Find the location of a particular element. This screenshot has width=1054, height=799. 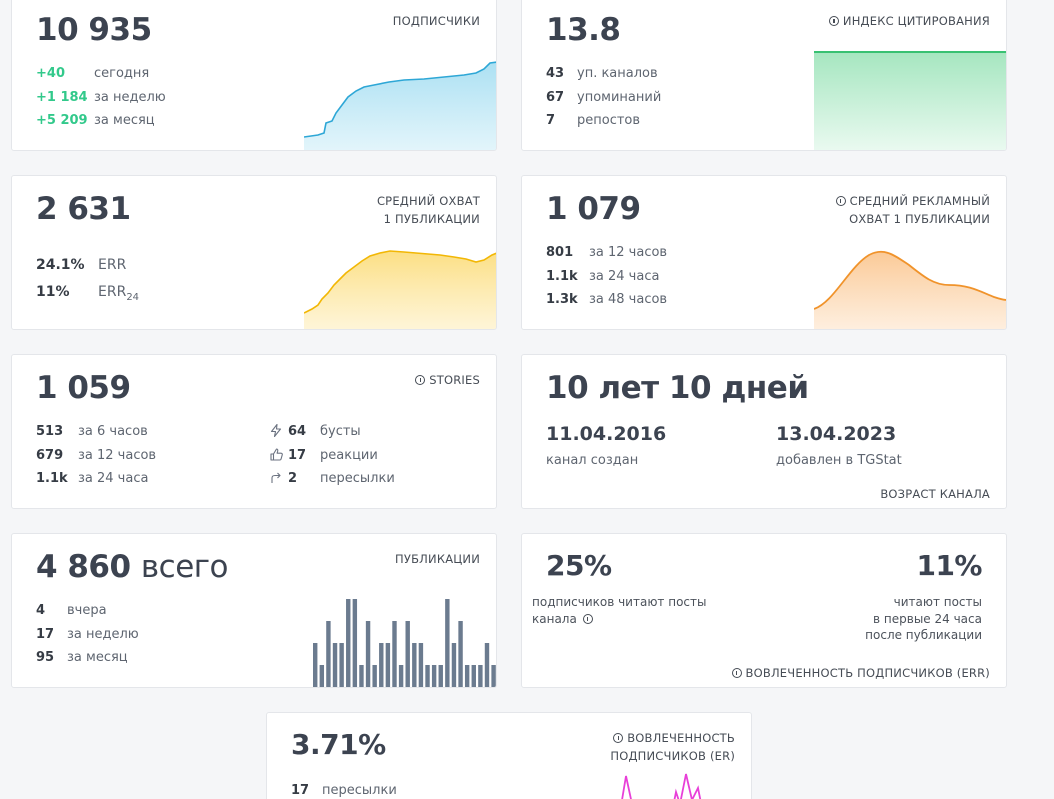

channel-added-label: добавлен в TGStat is located at coordinates (839, 460).